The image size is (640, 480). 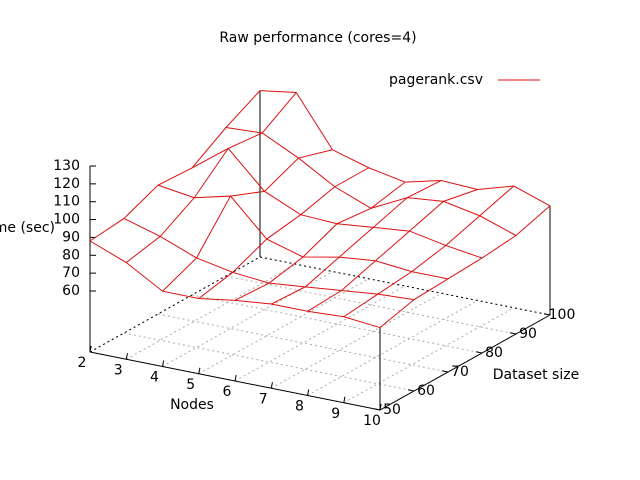 I want to click on x-tick-label: 7, so click(x=263, y=399).